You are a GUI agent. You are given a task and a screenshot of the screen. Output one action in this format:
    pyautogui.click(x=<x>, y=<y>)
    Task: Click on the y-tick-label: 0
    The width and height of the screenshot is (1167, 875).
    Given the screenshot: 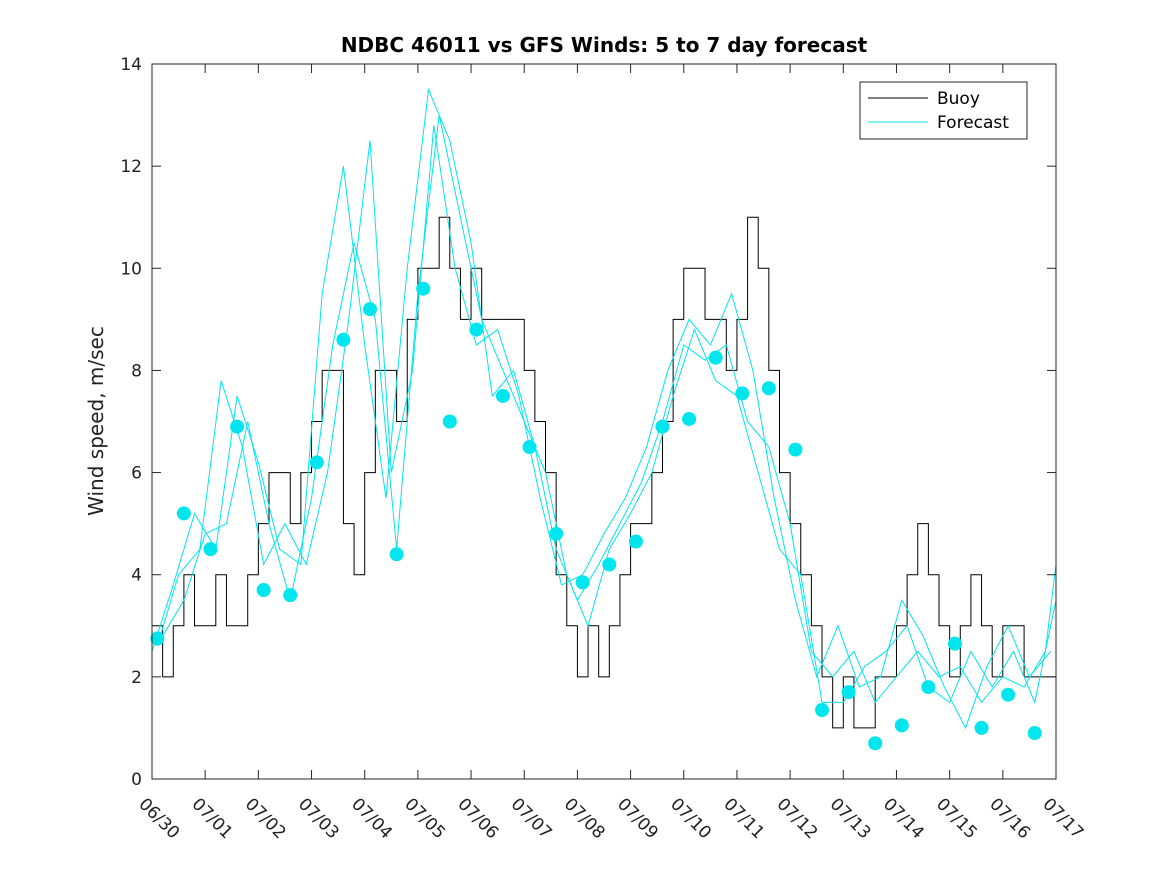 What is the action you would take?
    pyautogui.click(x=136, y=780)
    